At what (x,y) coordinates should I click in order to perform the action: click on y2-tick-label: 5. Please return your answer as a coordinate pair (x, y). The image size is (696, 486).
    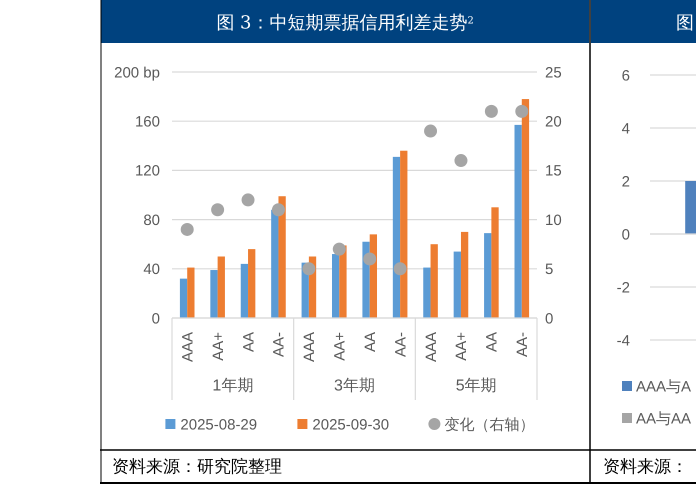
    Looking at the image, I should click on (549, 269).